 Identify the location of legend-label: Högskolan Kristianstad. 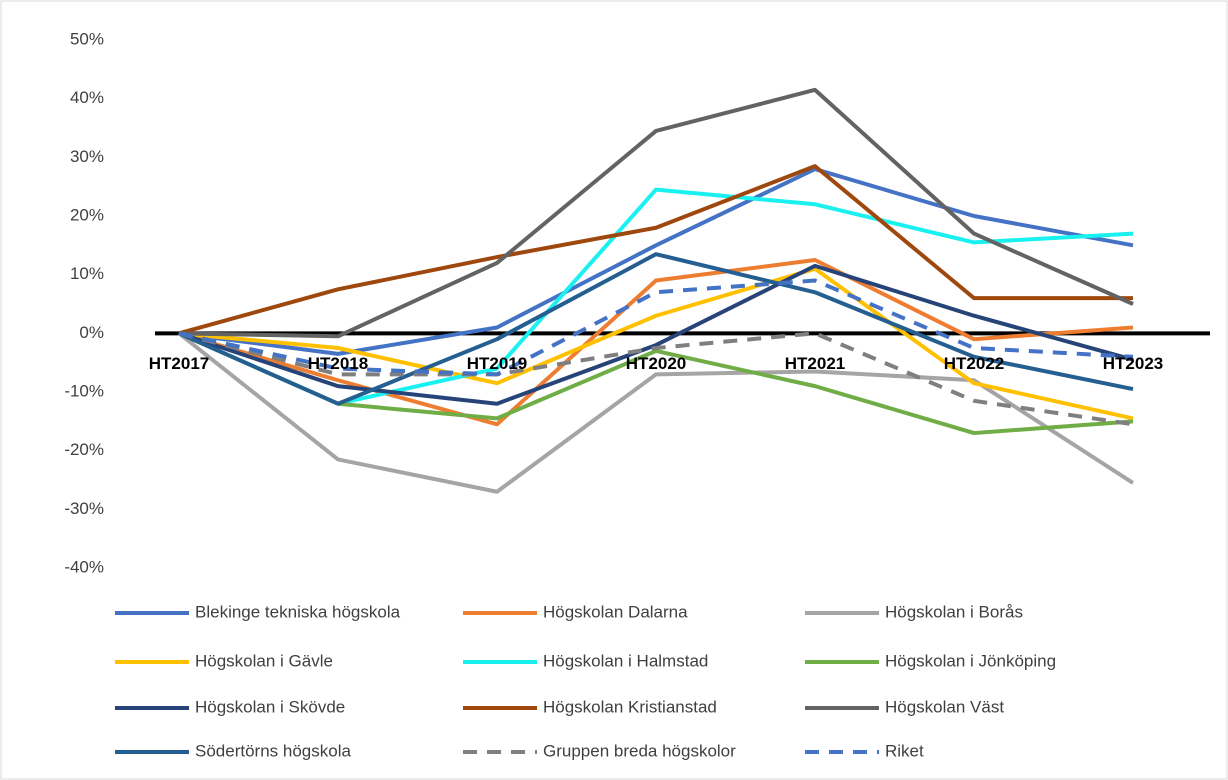
(630, 706).